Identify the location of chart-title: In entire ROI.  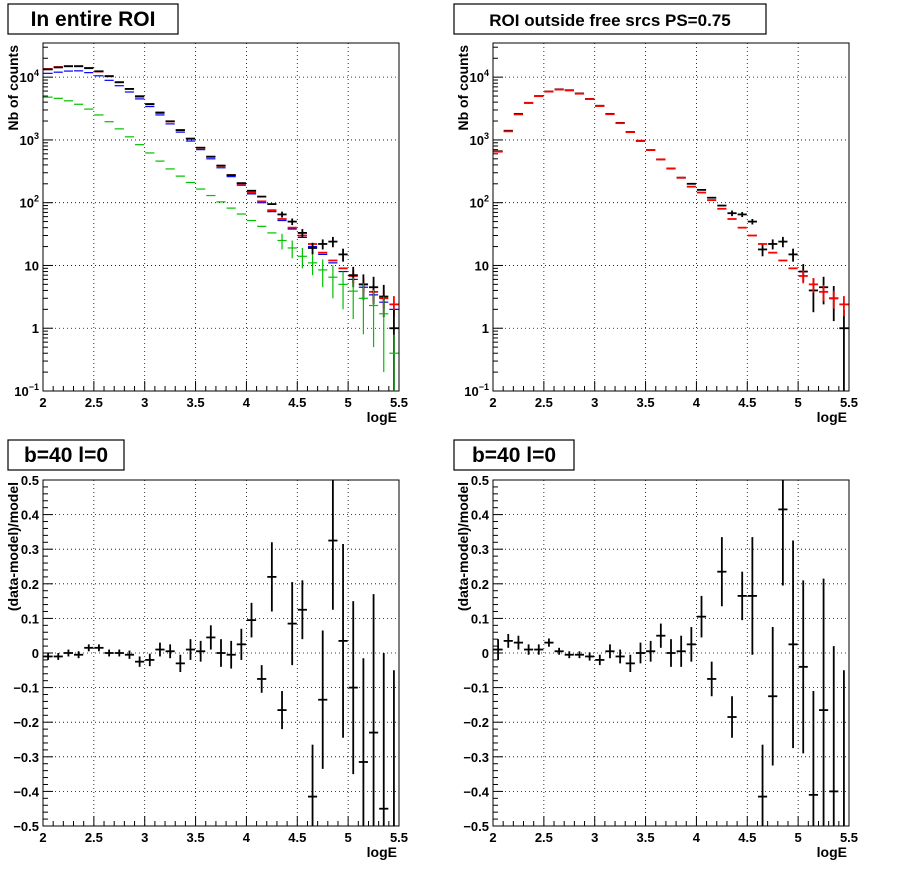
(93, 19).